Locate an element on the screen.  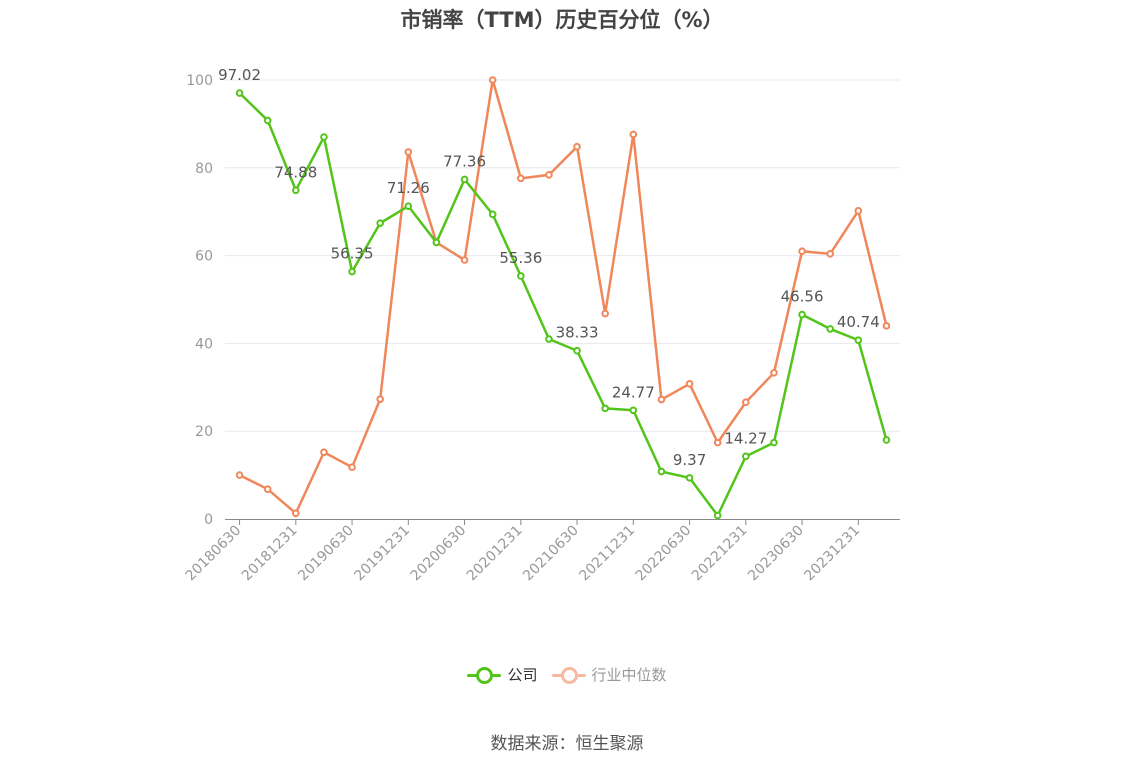
data-label: 24.77 is located at coordinates (633, 392).